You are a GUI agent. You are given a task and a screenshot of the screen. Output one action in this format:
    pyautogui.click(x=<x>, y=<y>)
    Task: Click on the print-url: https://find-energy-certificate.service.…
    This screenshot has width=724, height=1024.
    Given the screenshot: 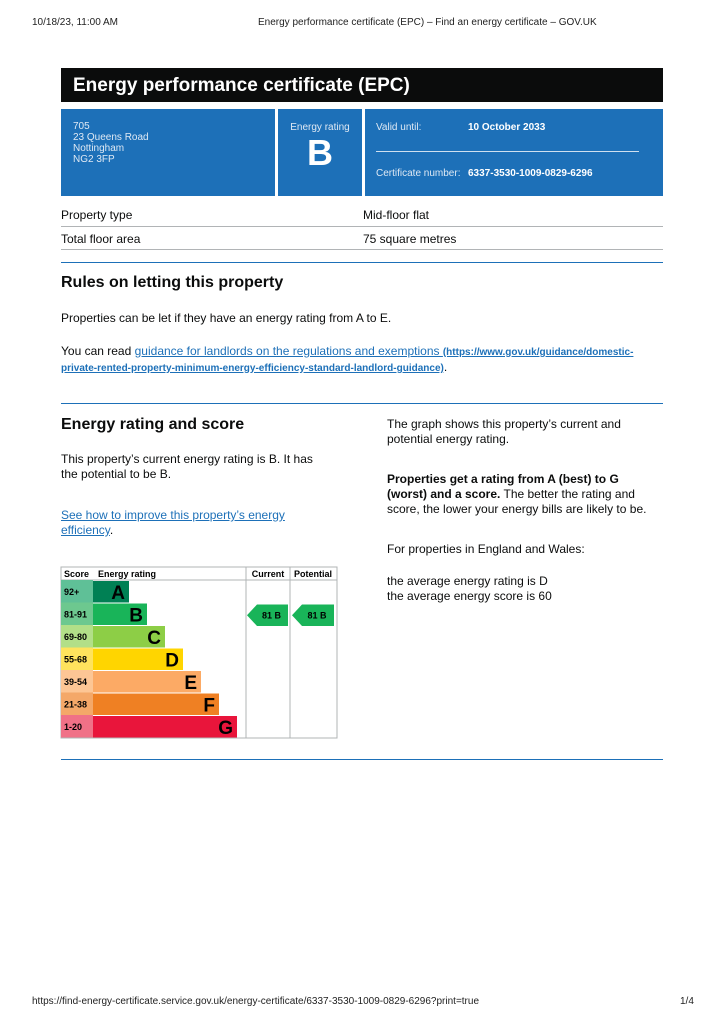 What is the action you would take?
    pyautogui.click(x=256, y=1001)
    